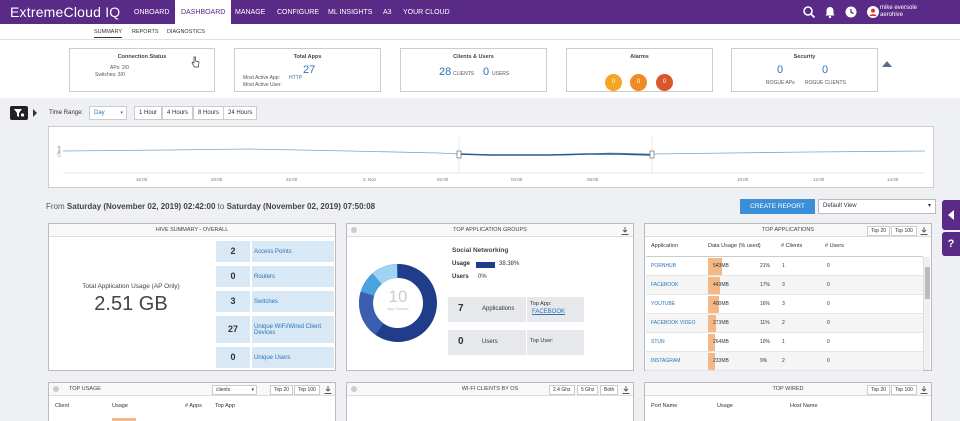 The image size is (960, 421). I want to click on range-1-hour-button: 1 Hour, so click(148, 113).